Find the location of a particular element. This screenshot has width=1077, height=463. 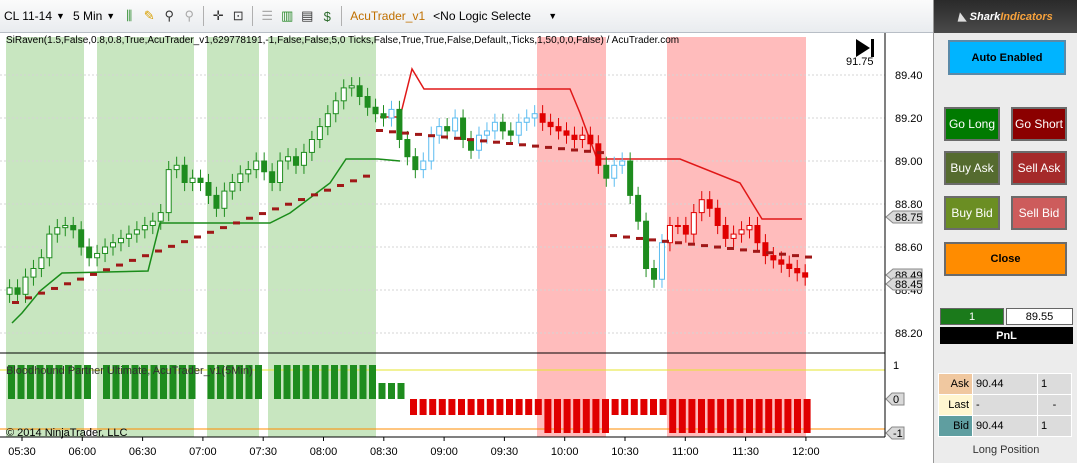

sell-ask-button: Sell Ask is located at coordinates (1039, 168).